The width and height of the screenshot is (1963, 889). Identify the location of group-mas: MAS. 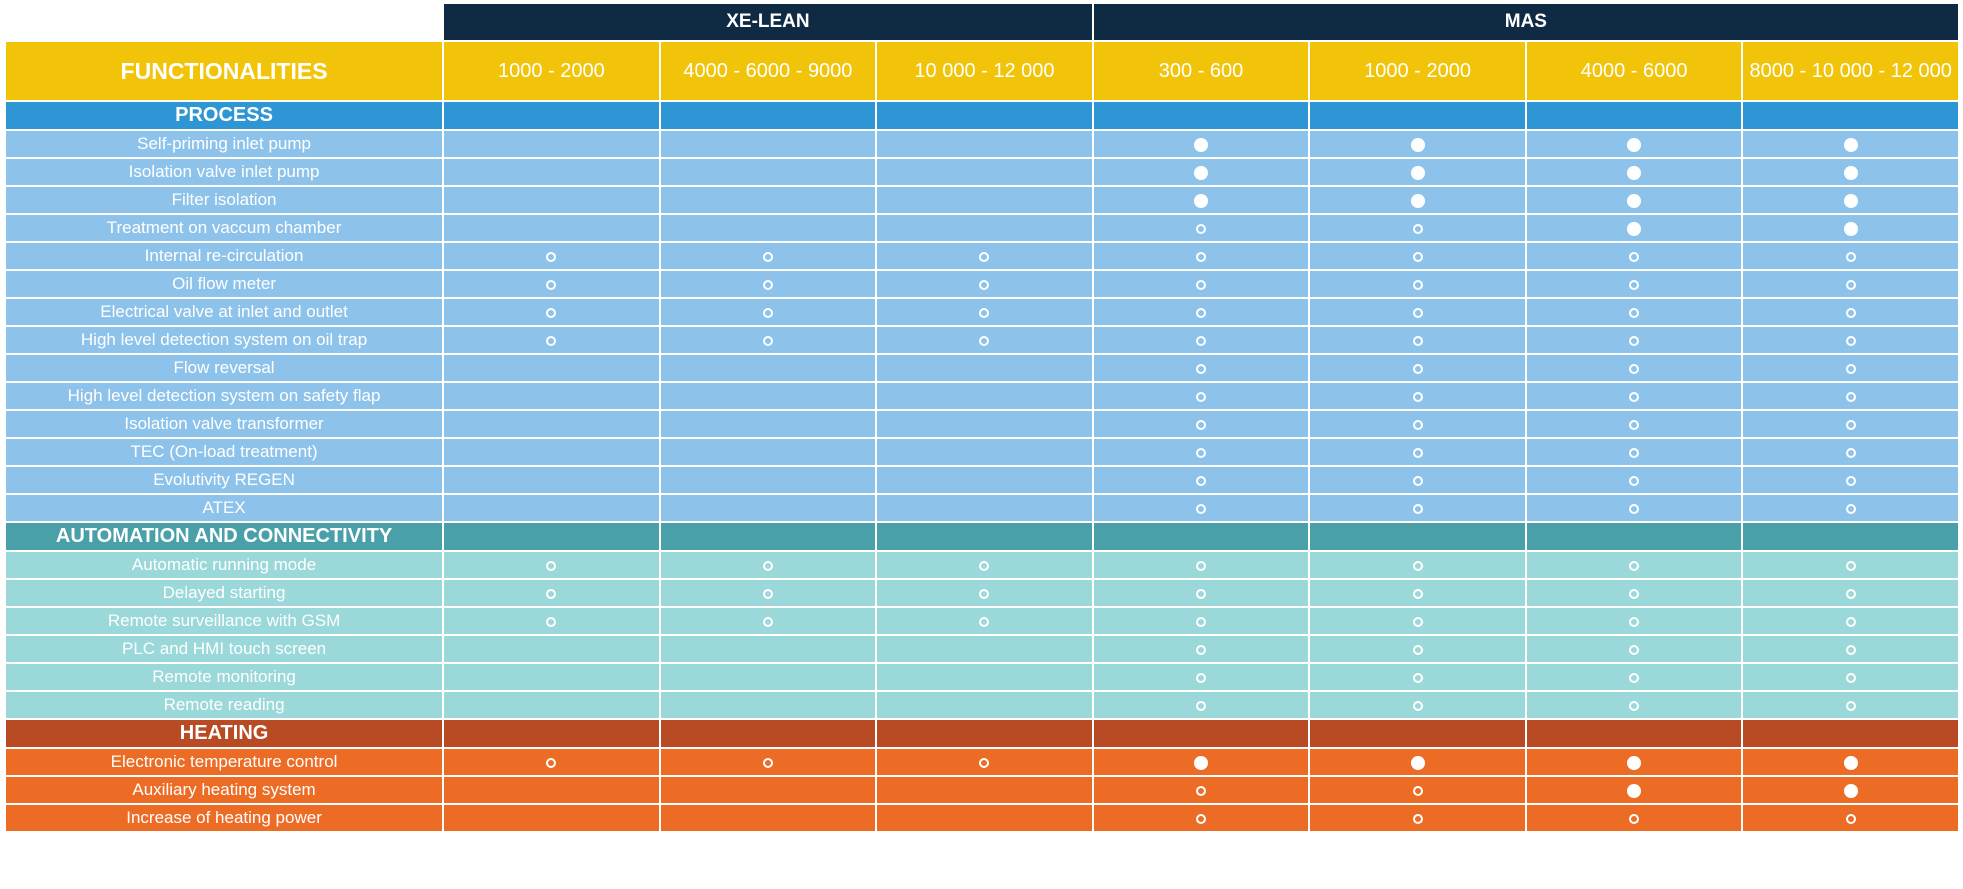
(1526, 22).